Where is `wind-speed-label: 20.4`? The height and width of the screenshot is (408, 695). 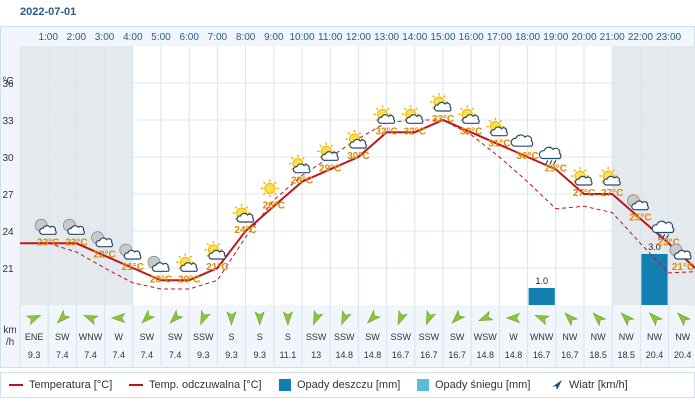 wind-speed-label: 20.4 is located at coordinates (683, 355).